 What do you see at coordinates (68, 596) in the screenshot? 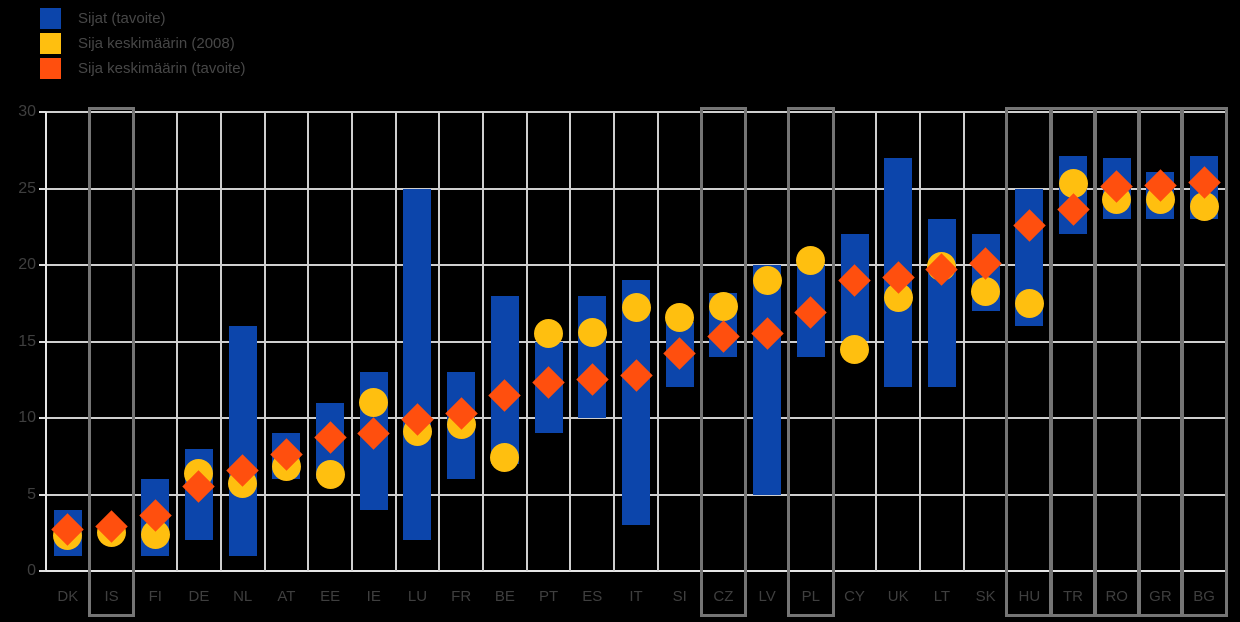
I see `x-axis-label: DK` at bounding box center [68, 596].